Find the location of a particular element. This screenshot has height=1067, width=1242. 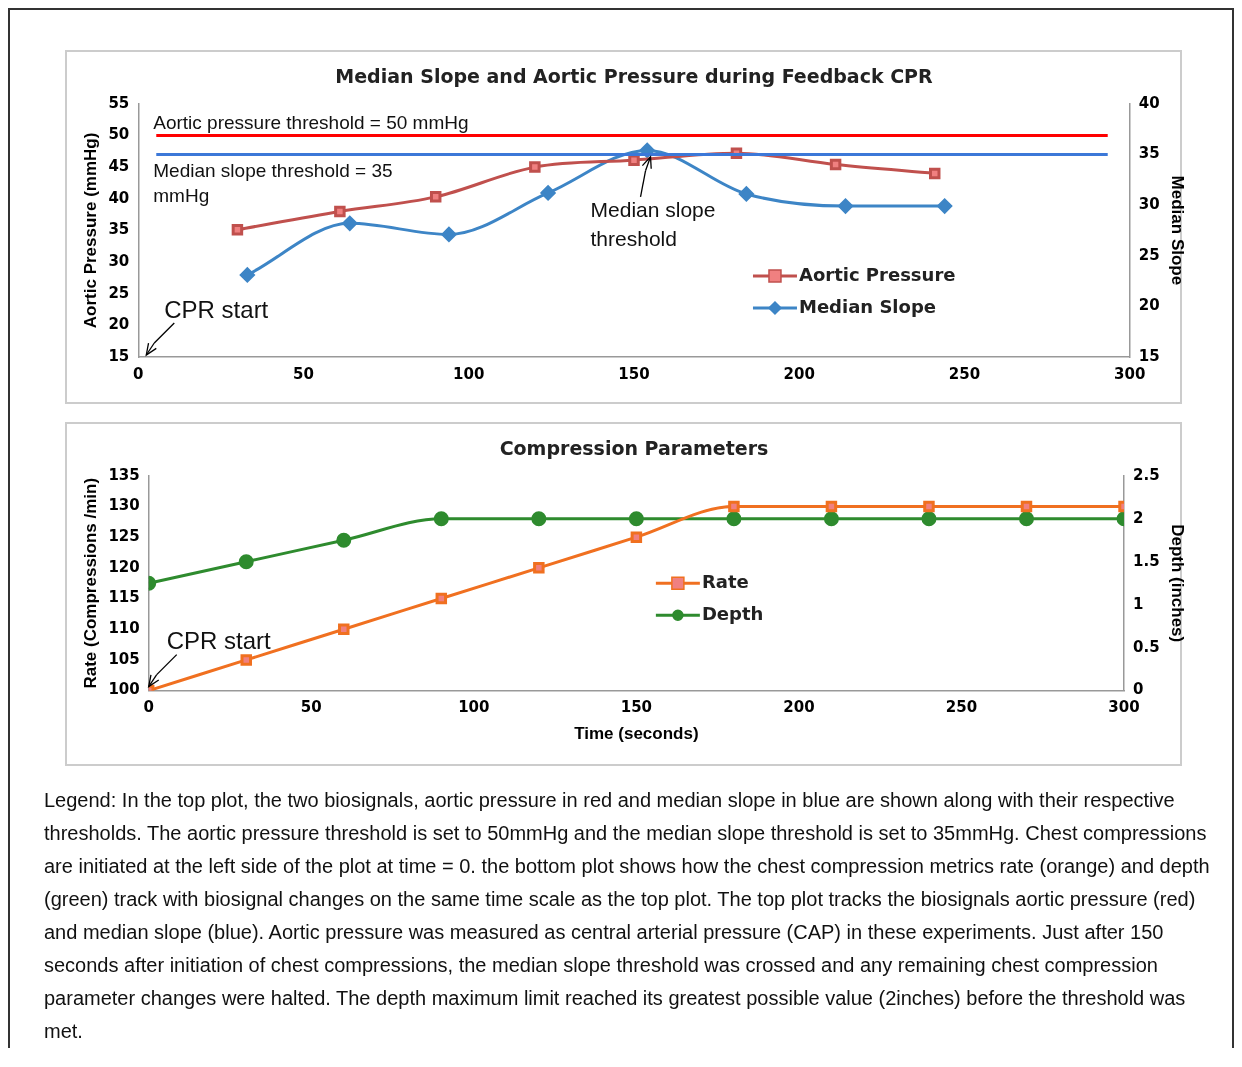

y-tick-label: 115 is located at coordinates (124, 597).